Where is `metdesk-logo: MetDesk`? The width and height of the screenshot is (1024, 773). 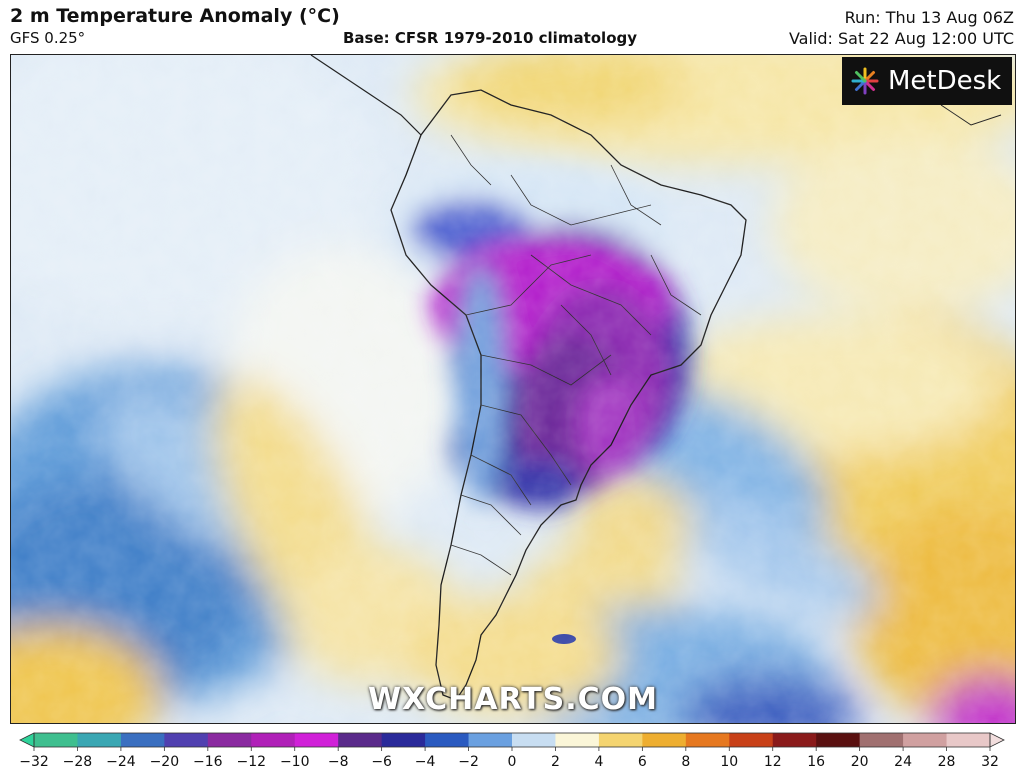
metdesk-logo: MetDesk is located at coordinates (927, 81).